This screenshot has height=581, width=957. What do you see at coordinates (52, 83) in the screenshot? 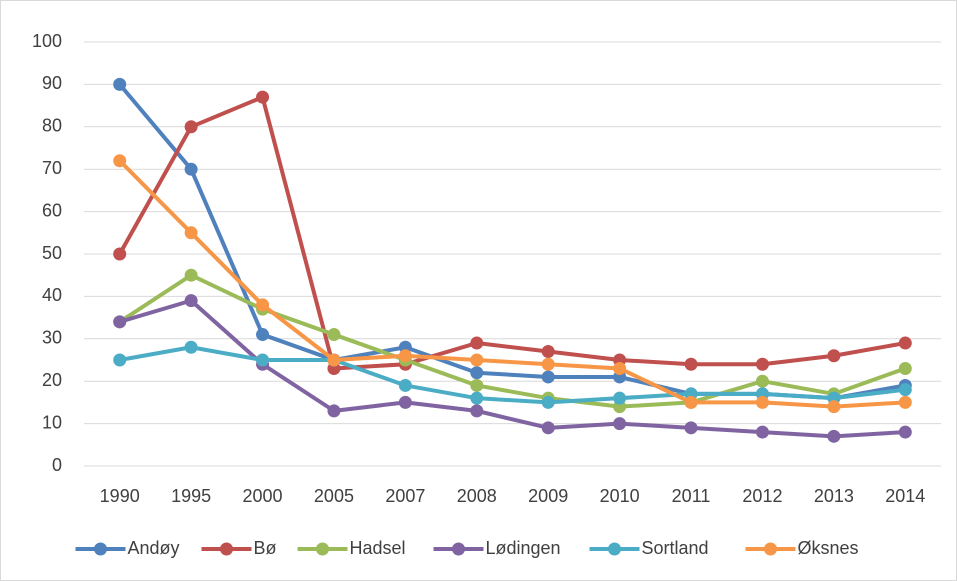
I see `y-tick-label: 90` at bounding box center [52, 83].